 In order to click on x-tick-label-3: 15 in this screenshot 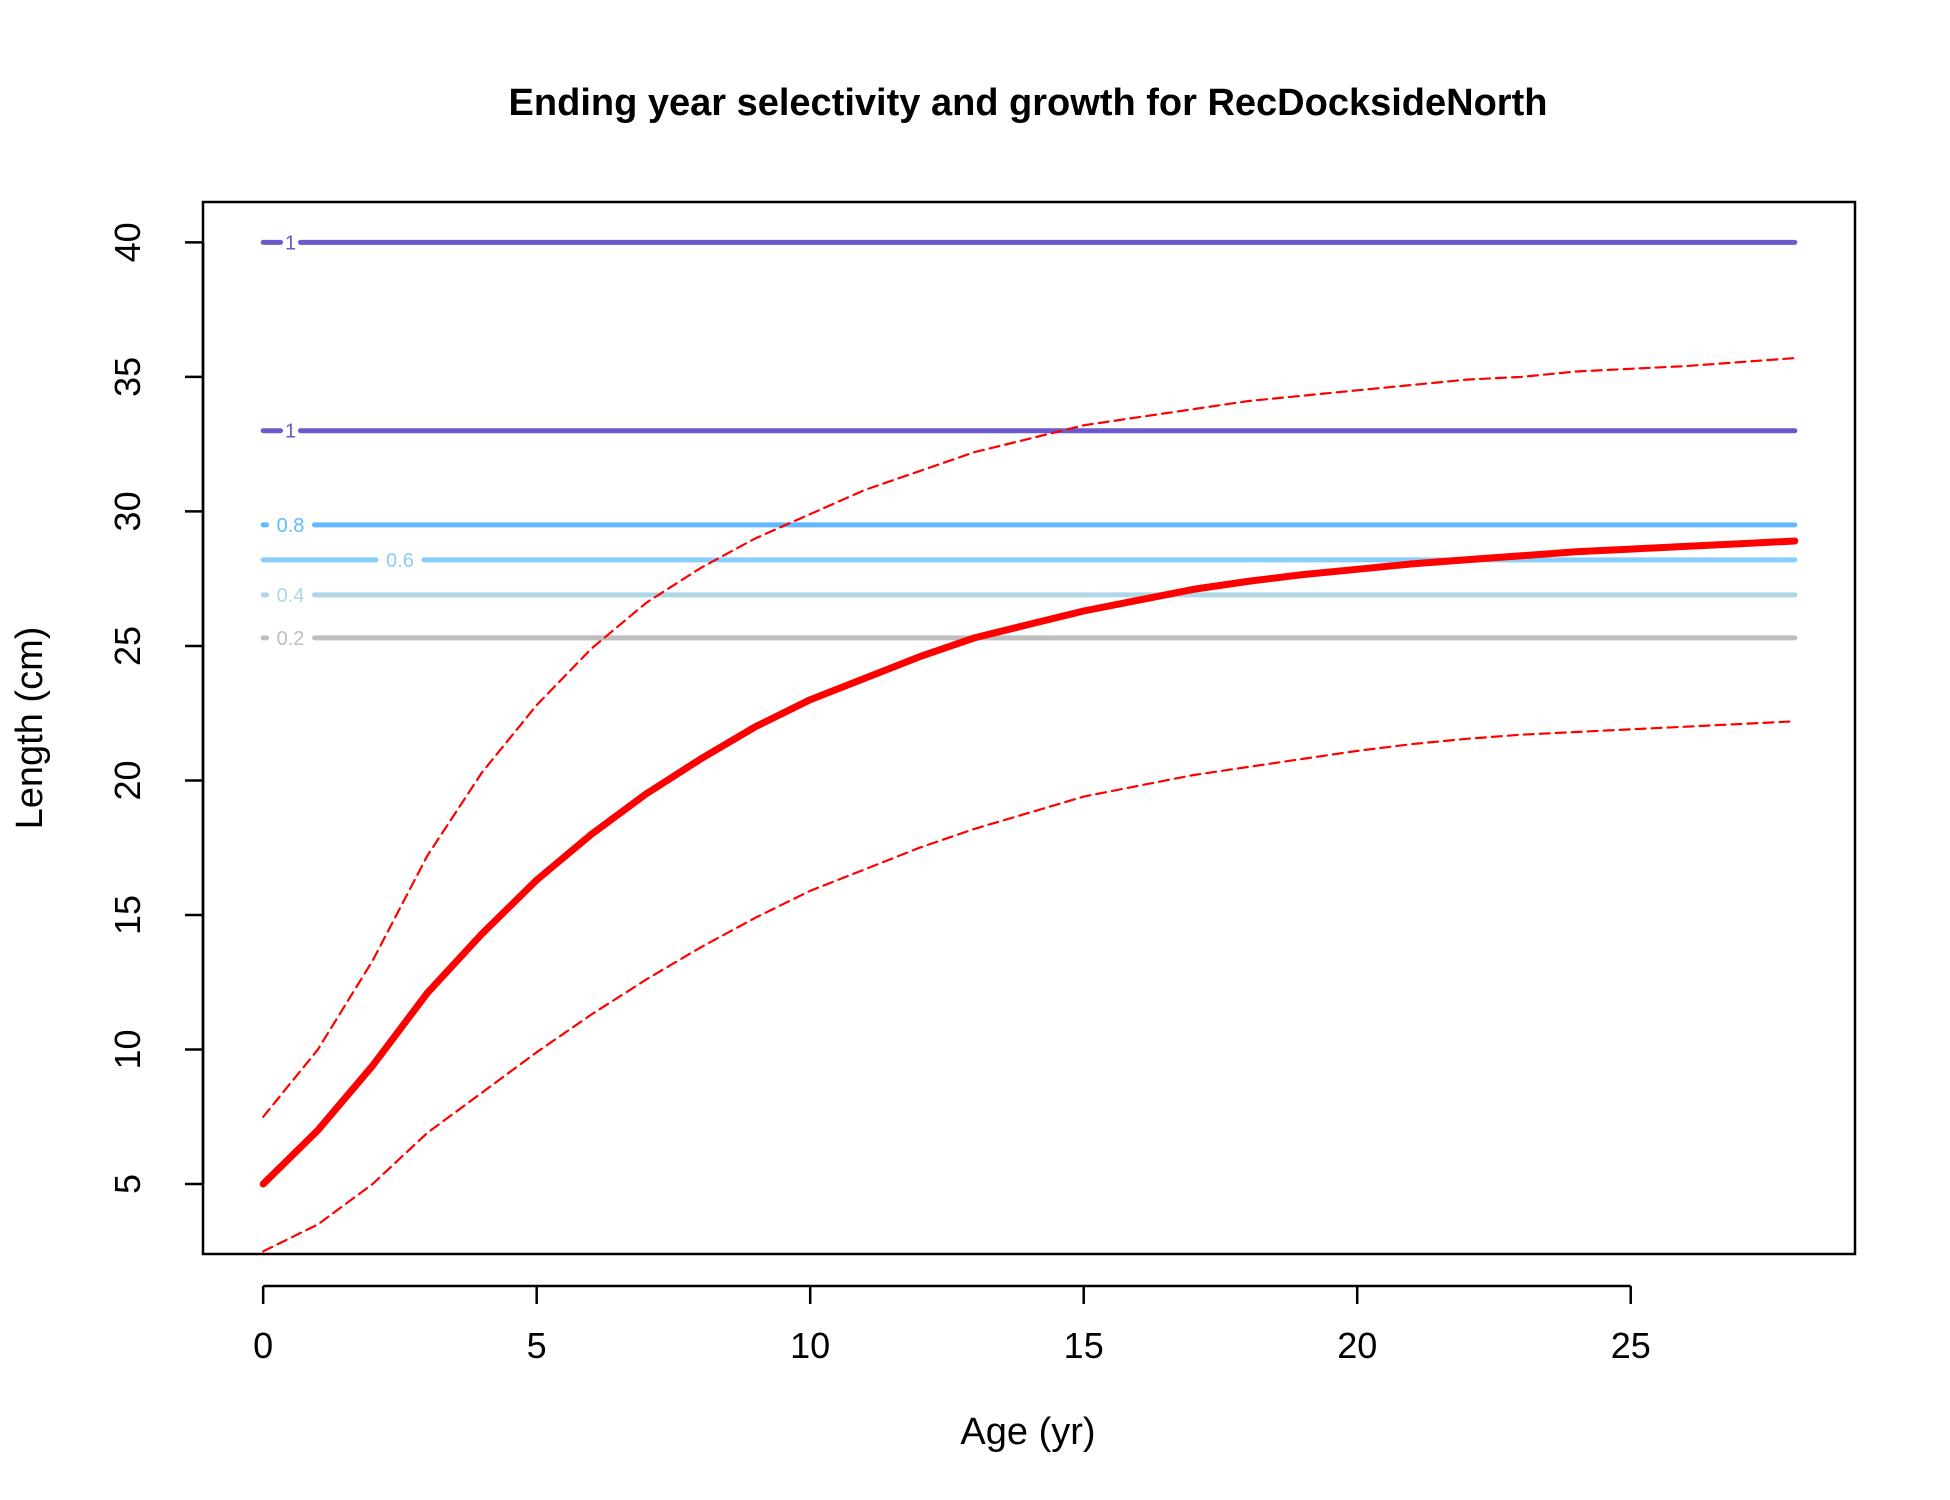, I will do `click(1084, 1345)`.